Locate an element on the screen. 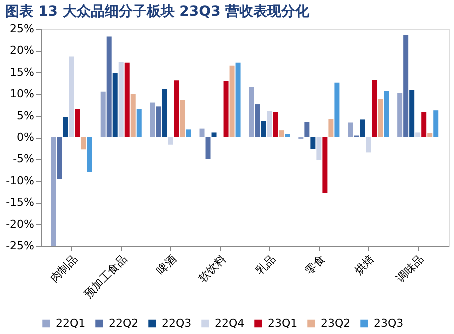 The image size is (454, 334). legend-label: 22Q4 is located at coordinates (230, 323).